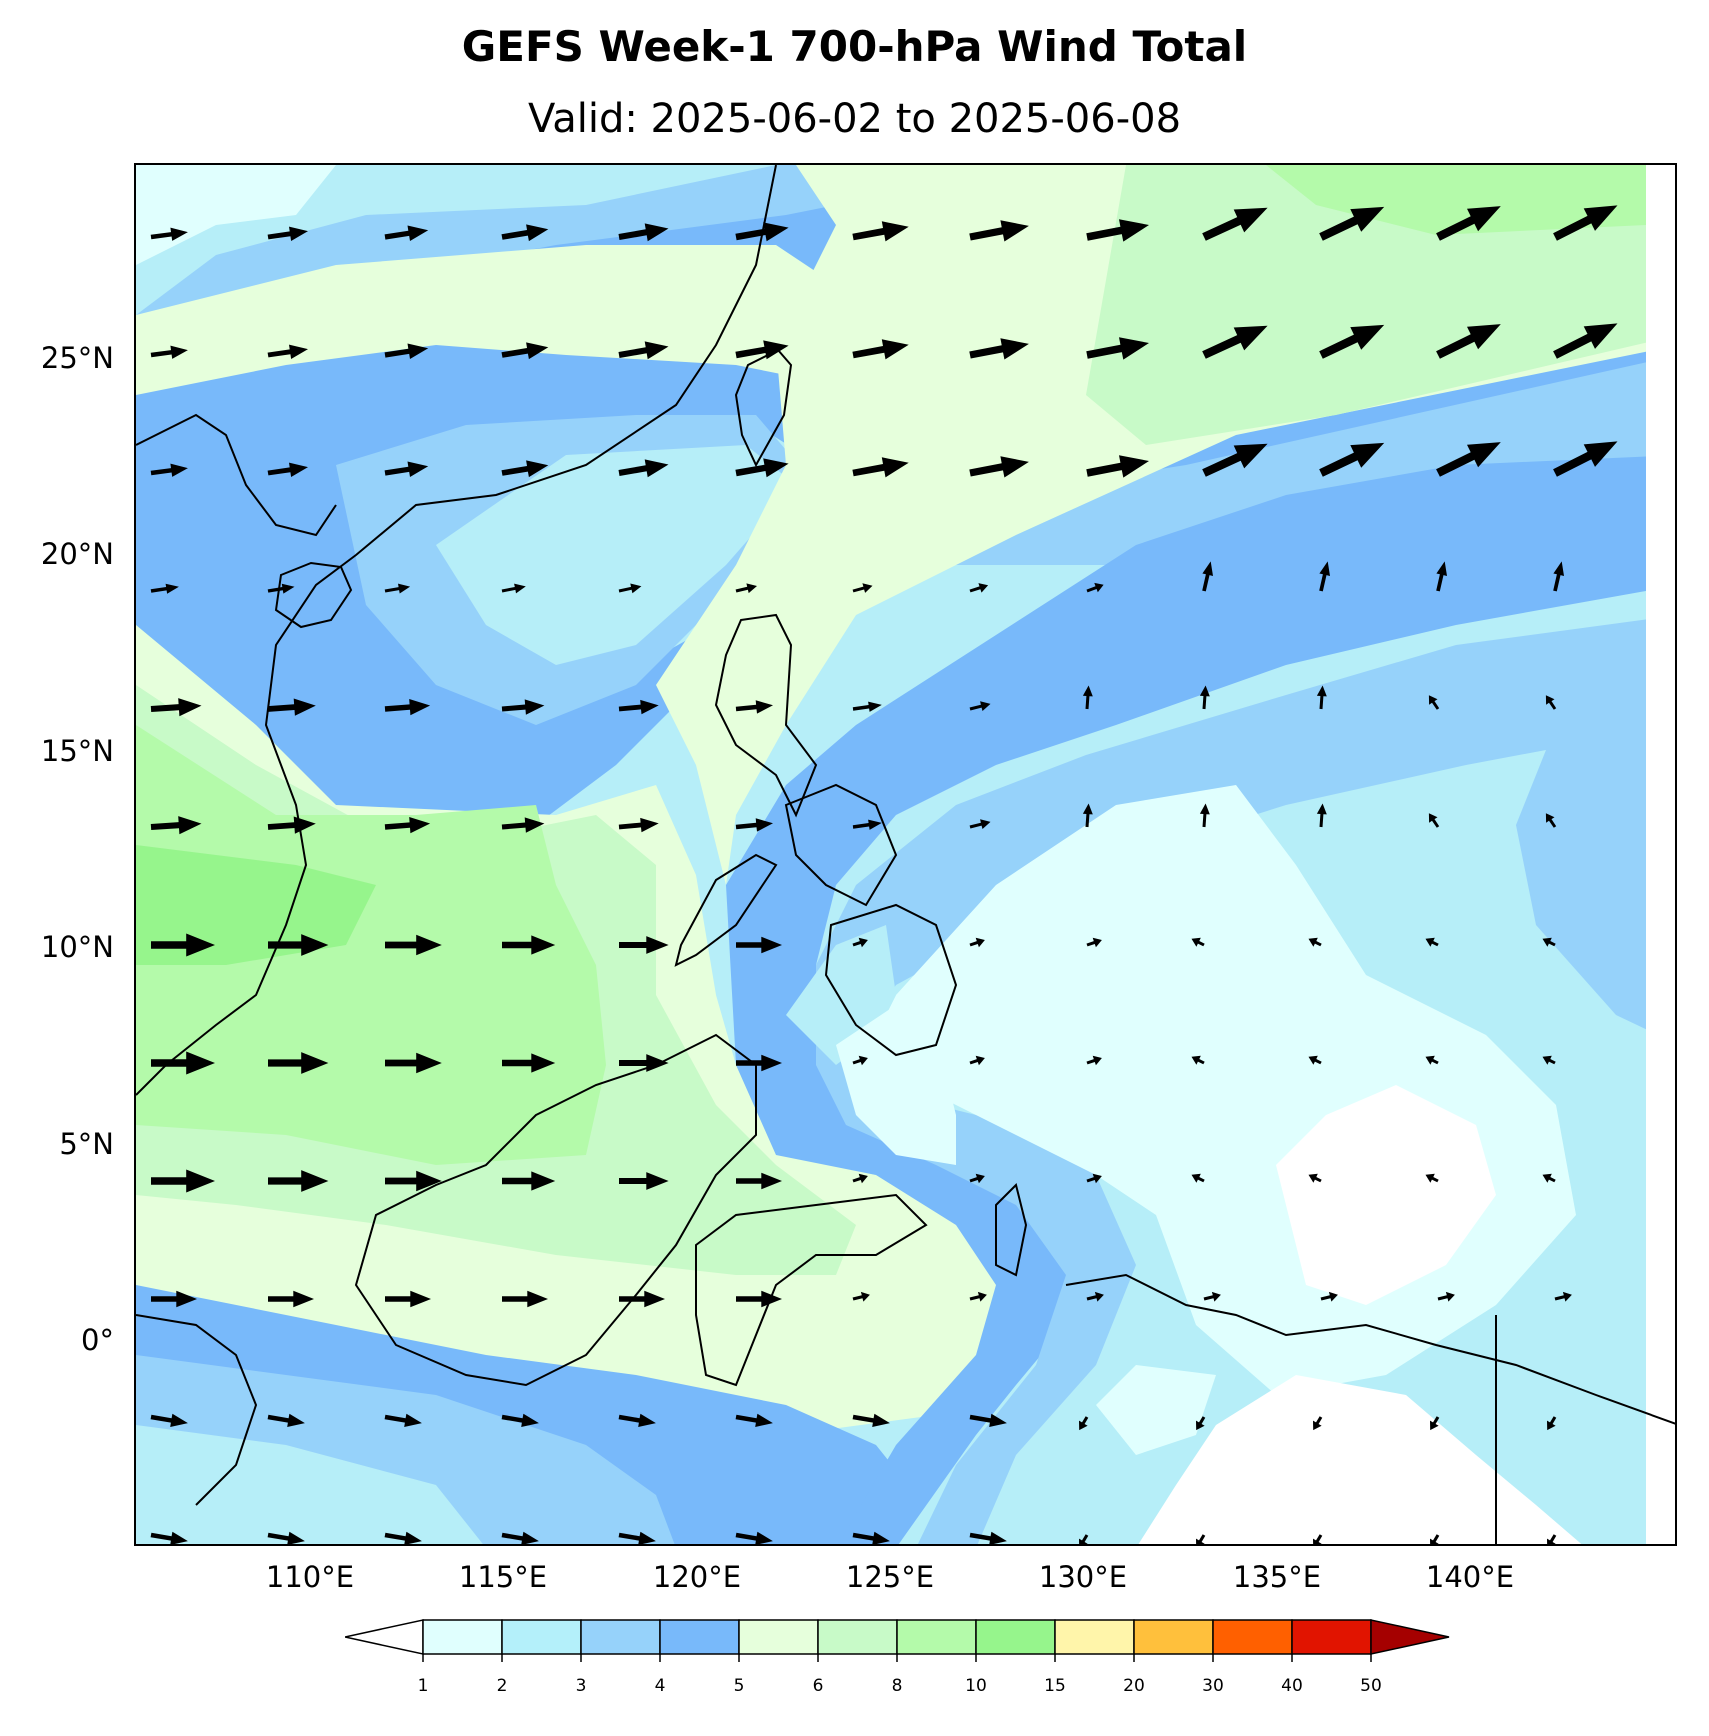  What do you see at coordinates (423, 1686) in the screenshot?
I see `colorbar-tick-label: 1` at bounding box center [423, 1686].